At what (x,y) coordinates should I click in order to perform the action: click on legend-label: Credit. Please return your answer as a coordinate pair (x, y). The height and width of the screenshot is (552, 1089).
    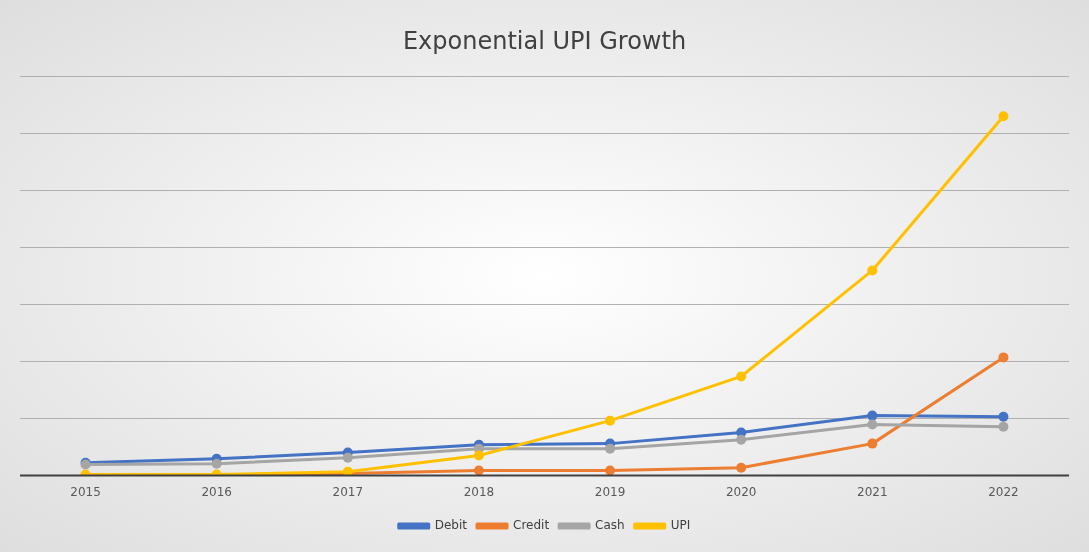
    Looking at the image, I should click on (531, 525).